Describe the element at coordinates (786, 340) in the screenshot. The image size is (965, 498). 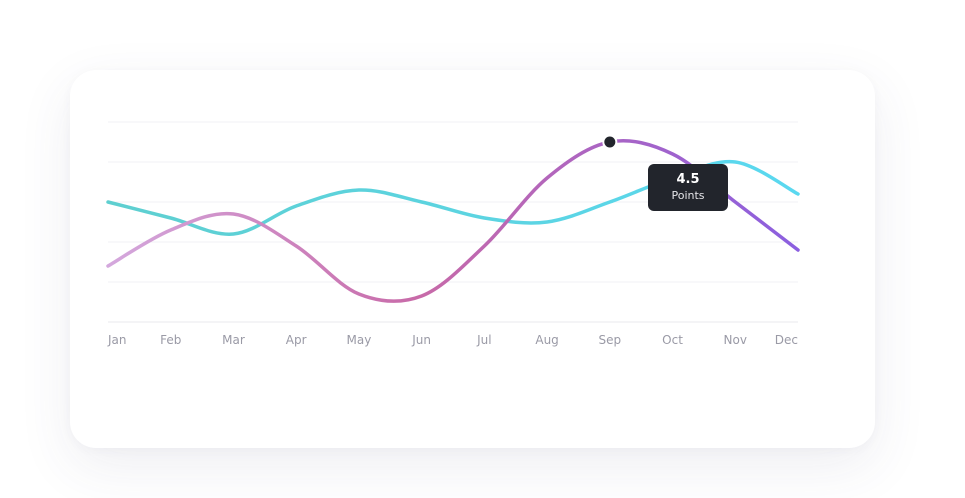
I see `x-tick-label: Dec` at that location.